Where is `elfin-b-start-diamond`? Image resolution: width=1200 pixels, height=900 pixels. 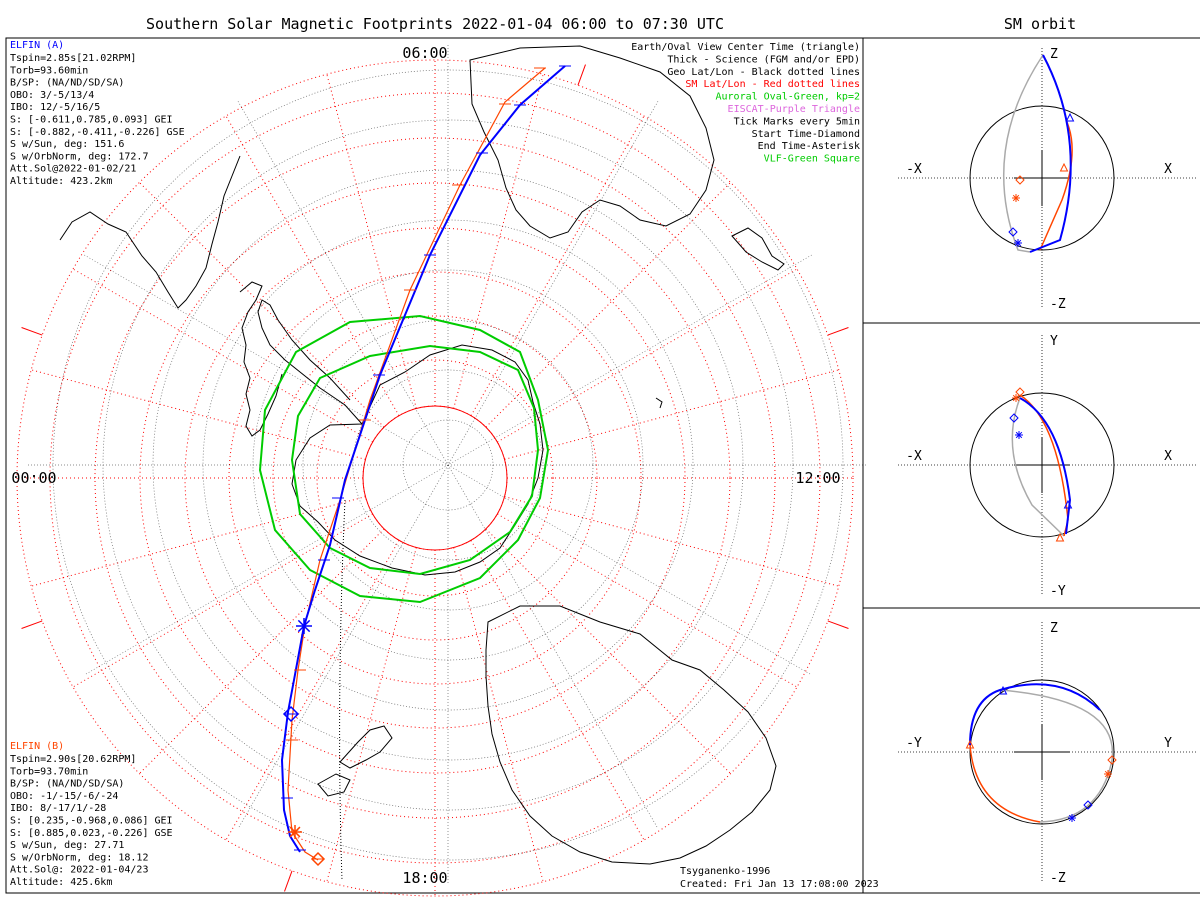
elfin-b-start-diamond is located at coordinates (318, 859).